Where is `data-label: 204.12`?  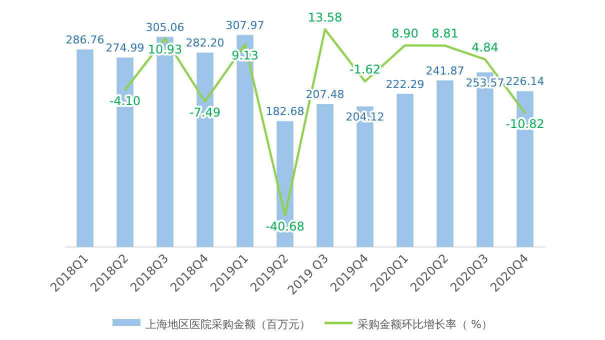
data-label: 204.12 is located at coordinates (365, 117).